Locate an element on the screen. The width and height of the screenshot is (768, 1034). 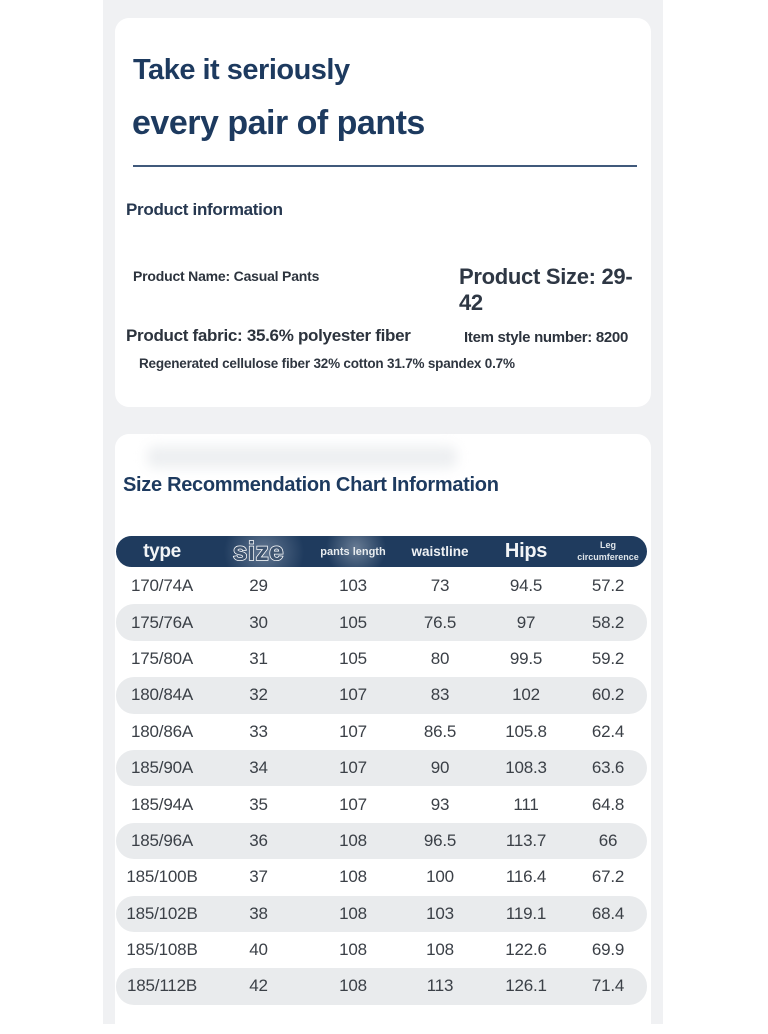
table-cell: 29 is located at coordinates (258, 586).